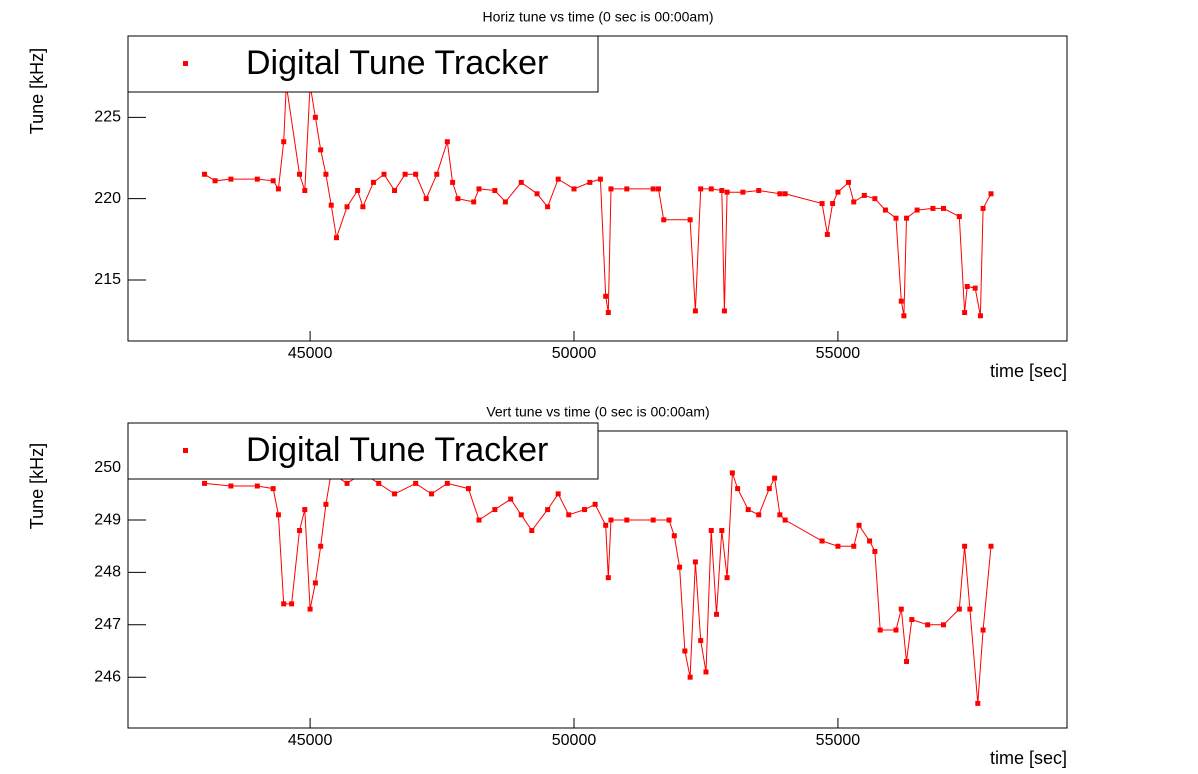  What do you see at coordinates (838, 353) in the screenshot?
I see `x-tick-label: 55000` at bounding box center [838, 353].